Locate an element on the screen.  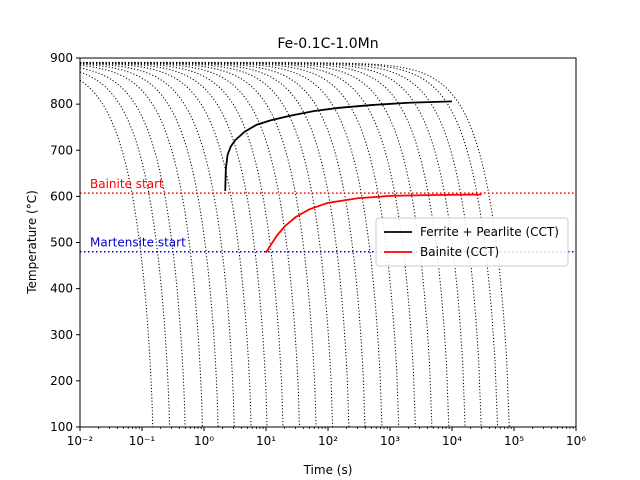
y-tick-label: 100 is located at coordinates (61, 427).